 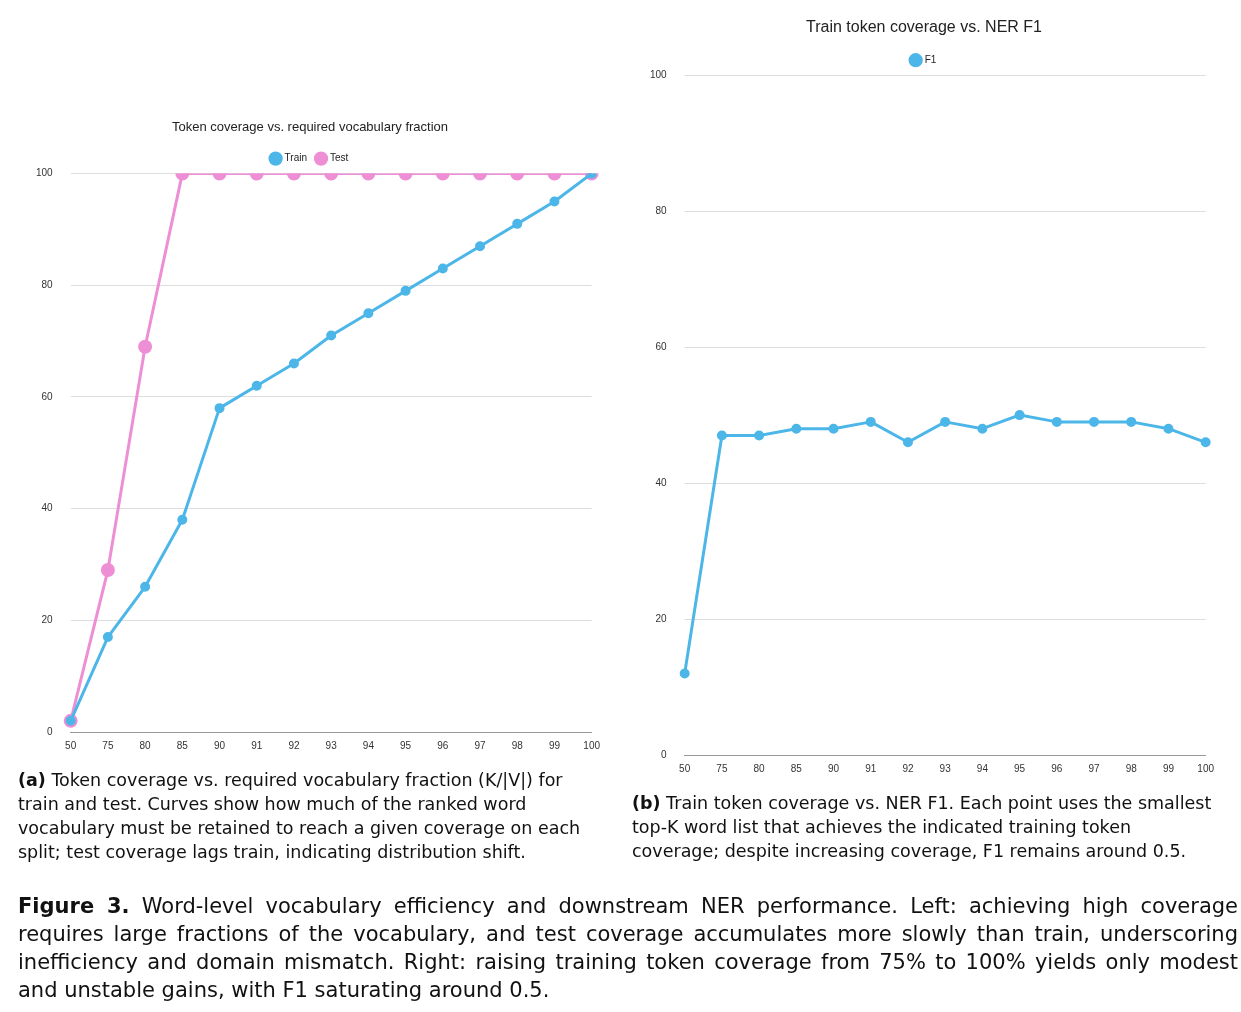 I want to click on text: (b) Train token coverage vs. NER F1. Each point uses the smallest top-K word list that achieves the indicated training token coverage; despite increasing coverage, F1 remains around 0.5., so click(x=922, y=827).